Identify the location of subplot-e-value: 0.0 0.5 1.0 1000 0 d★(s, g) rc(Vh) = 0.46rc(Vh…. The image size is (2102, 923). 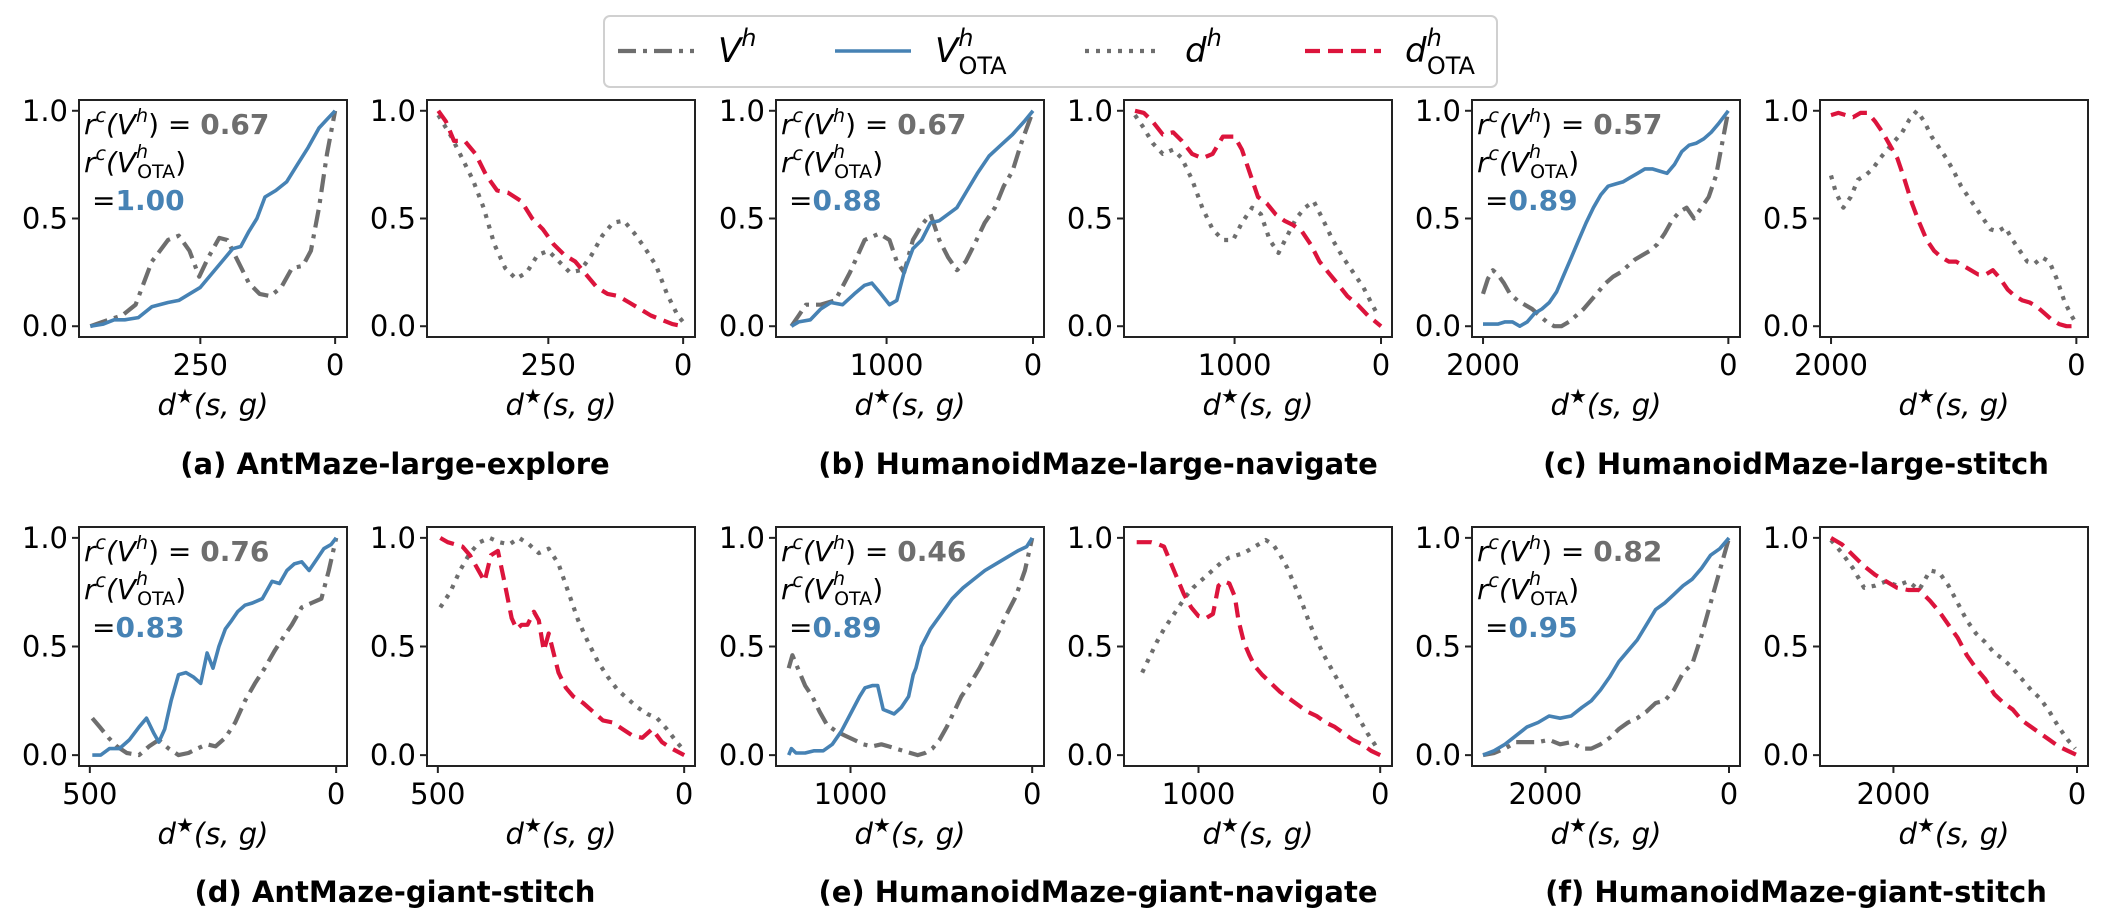
(882, 686).